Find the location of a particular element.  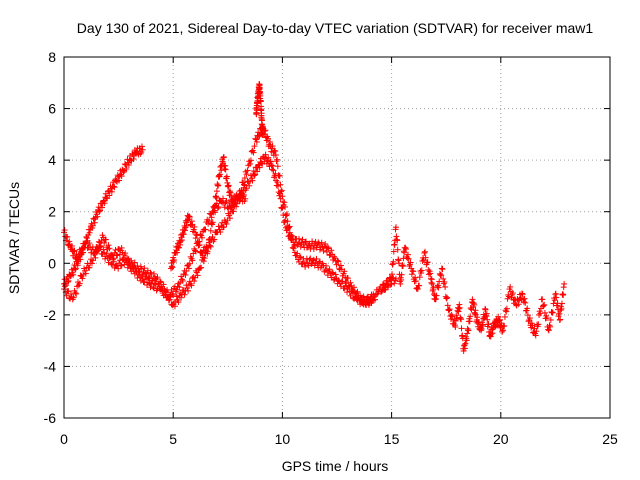

y-tick-label: 6 is located at coordinates (52, 109).